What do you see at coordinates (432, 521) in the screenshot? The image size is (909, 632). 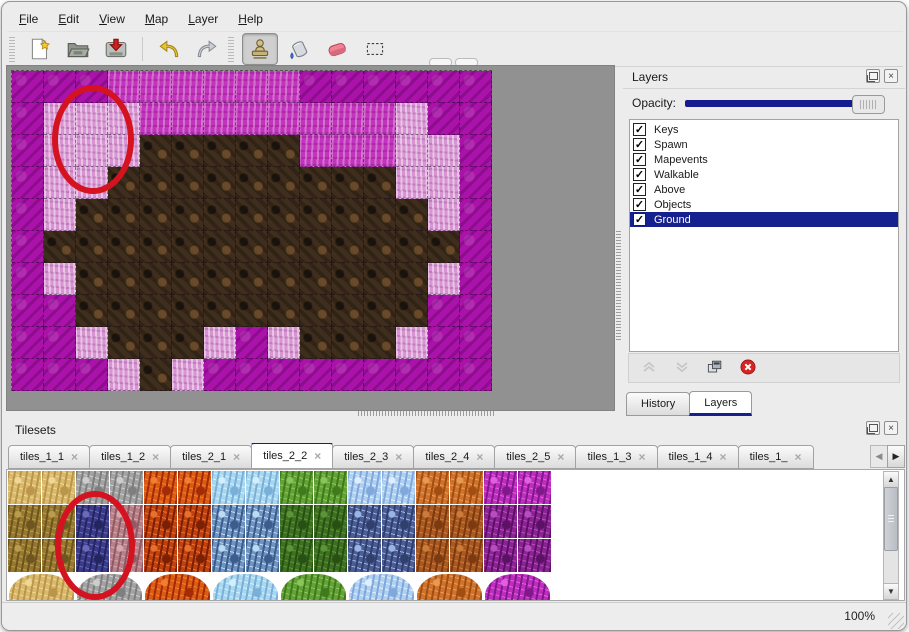 I see `tileset-tile-drock` at bounding box center [432, 521].